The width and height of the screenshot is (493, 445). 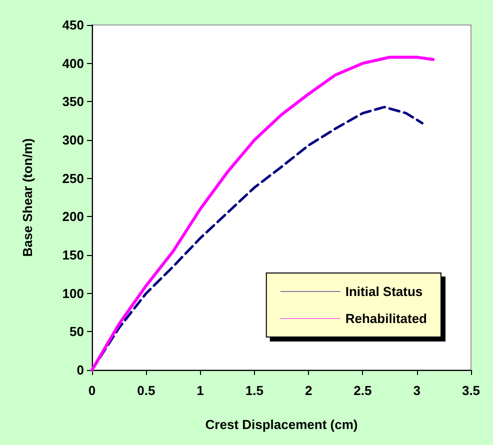 I want to click on y-tick-label: 50, so click(x=77, y=332).